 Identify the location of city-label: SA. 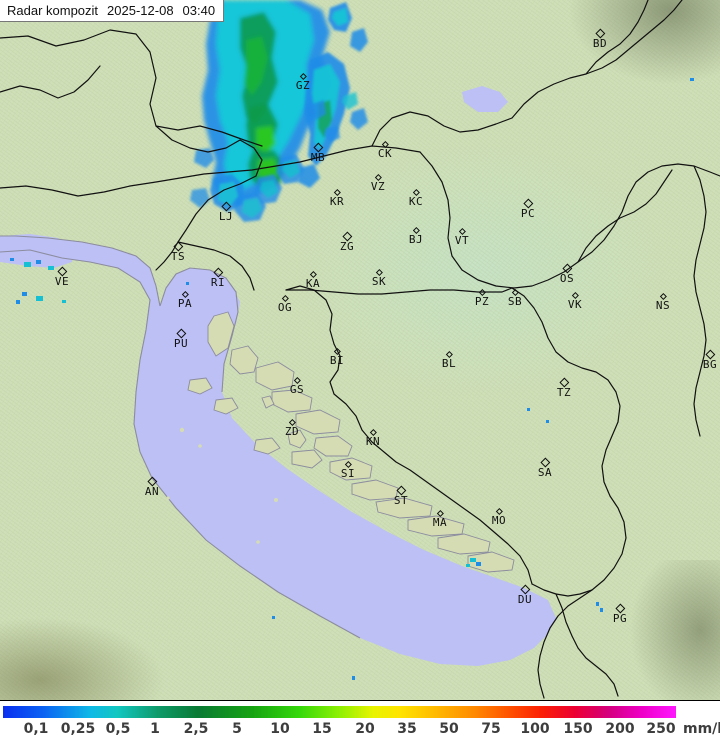
(545, 472).